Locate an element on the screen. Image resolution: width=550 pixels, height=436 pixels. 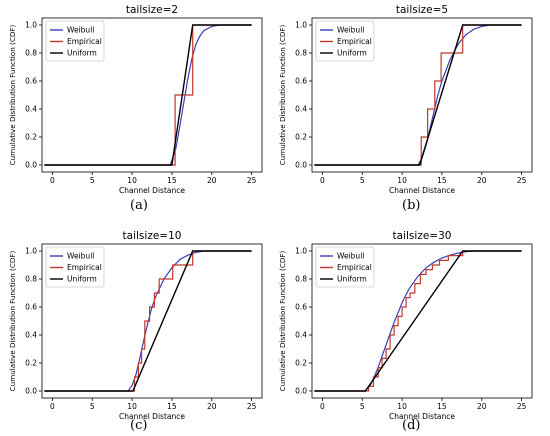
subfigure-caption: (a) is located at coordinates (139, 205).